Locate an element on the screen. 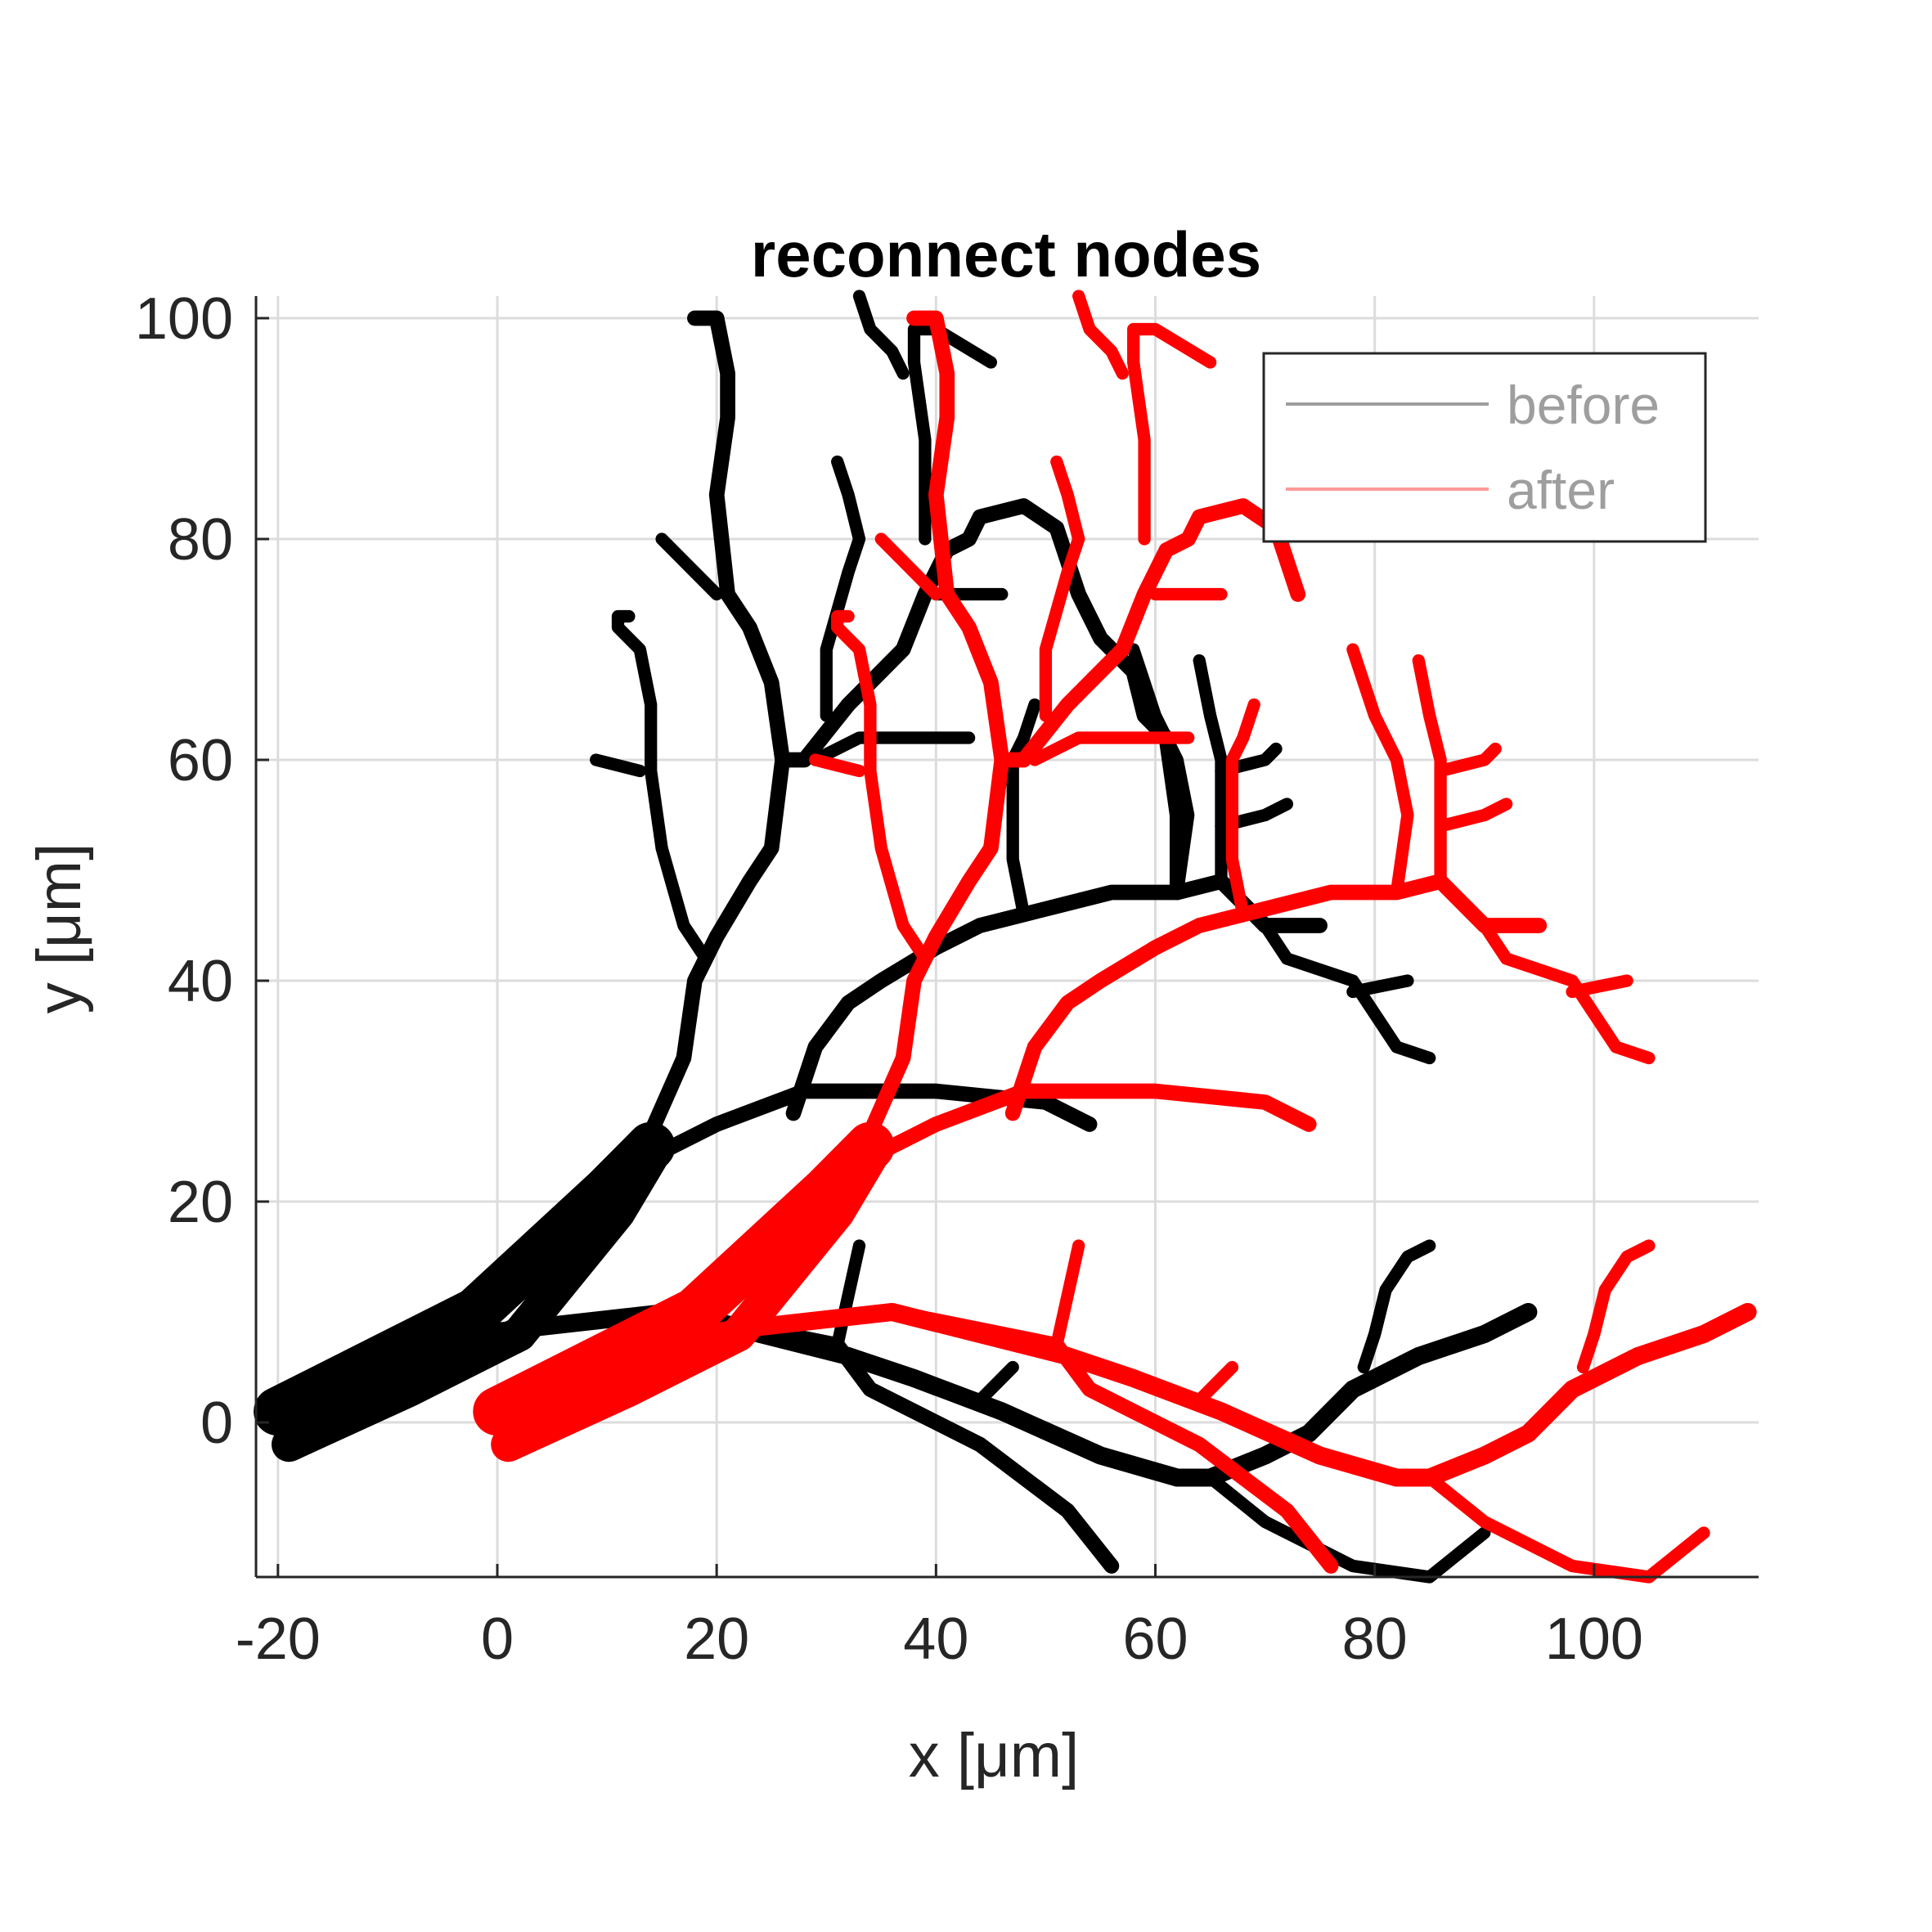 This screenshot has height=1932, width=1932. y-tick-label-0: 0 is located at coordinates (216, 1424).